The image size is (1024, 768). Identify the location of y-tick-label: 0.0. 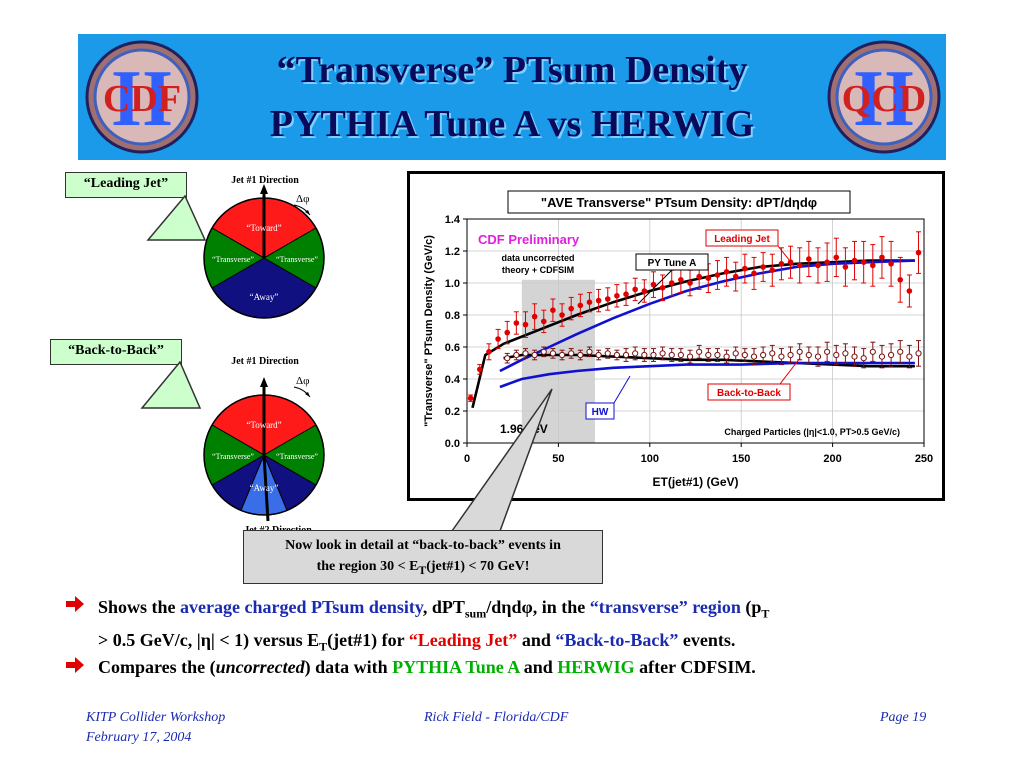
(452, 444).